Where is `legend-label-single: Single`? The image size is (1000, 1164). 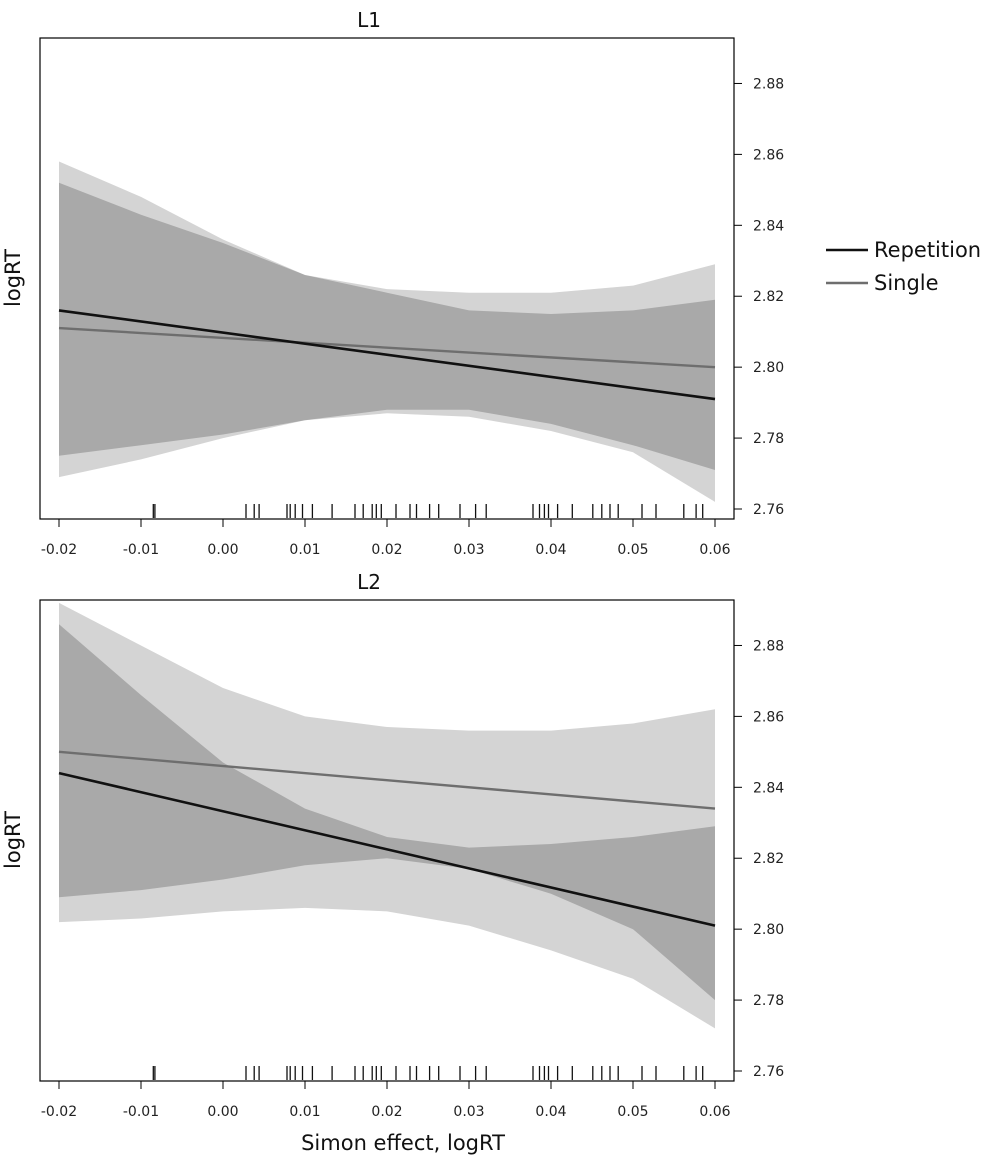 legend-label-single: Single is located at coordinates (906, 283).